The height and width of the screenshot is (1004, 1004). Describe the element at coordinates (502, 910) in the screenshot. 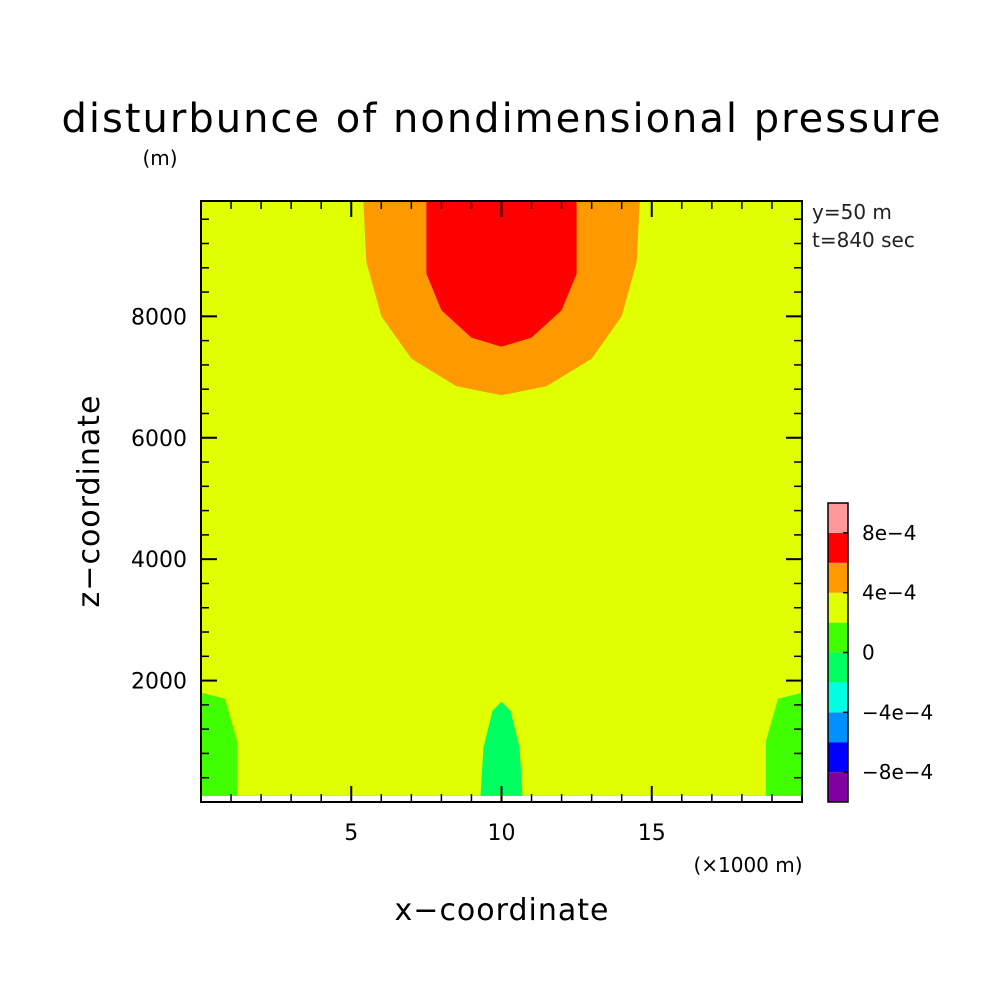

I see `x-axis-label: x−coordinate` at that location.